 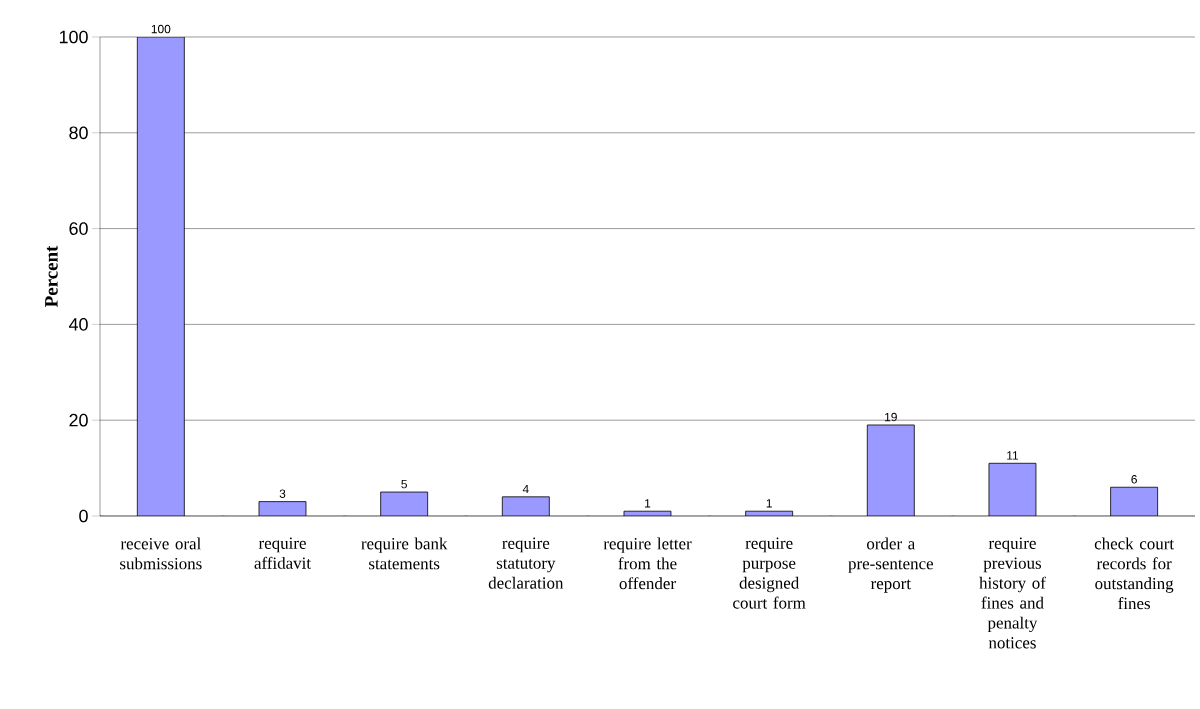 I want to click on data-label: 3, so click(x=282, y=493).